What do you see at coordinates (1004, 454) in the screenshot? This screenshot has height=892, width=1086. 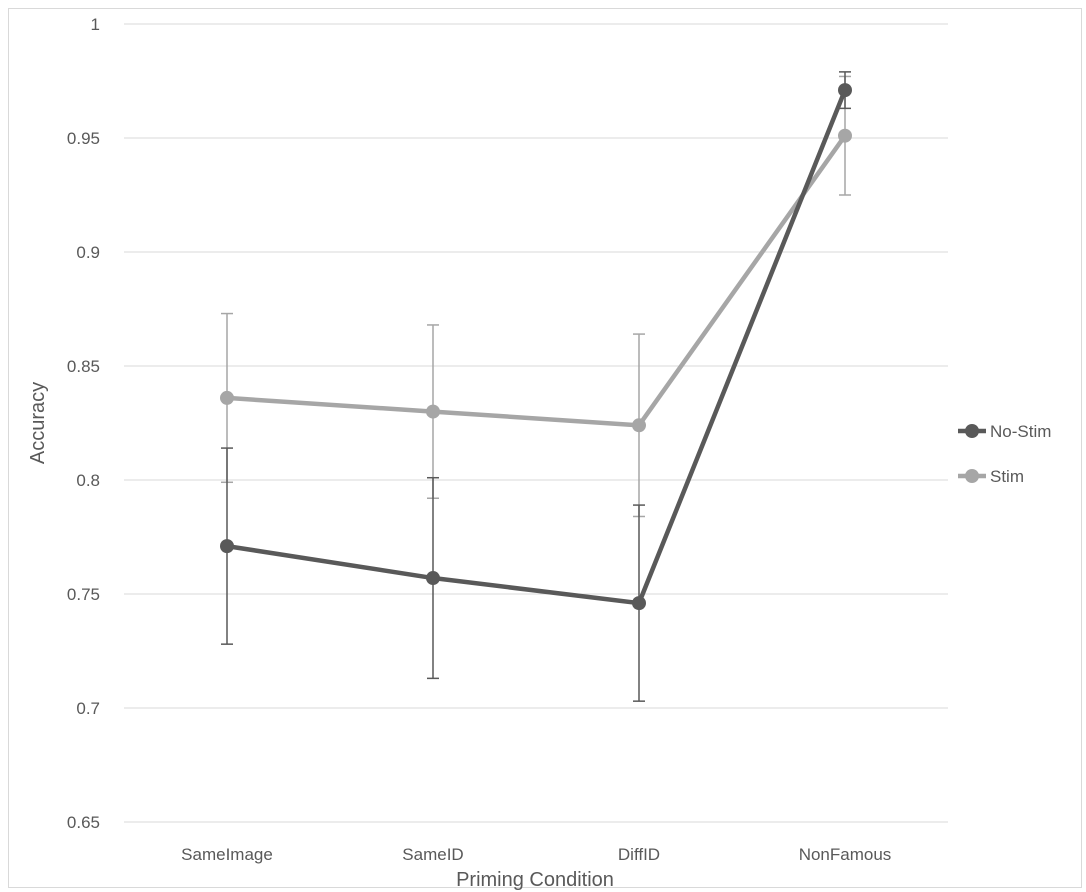 I see `legend: No-Stim Stim` at bounding box center [1004, 454].